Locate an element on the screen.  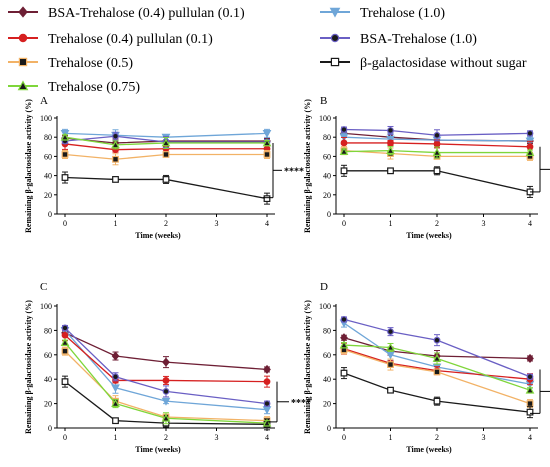
significance-bracket: **** is located at coordinates (283, 170).